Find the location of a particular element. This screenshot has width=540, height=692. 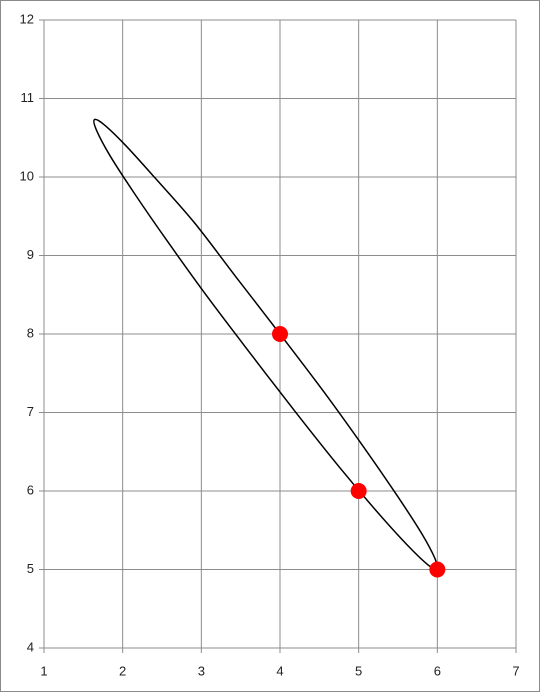

x-tick-label: 6 is located at coordinates (437, 670).